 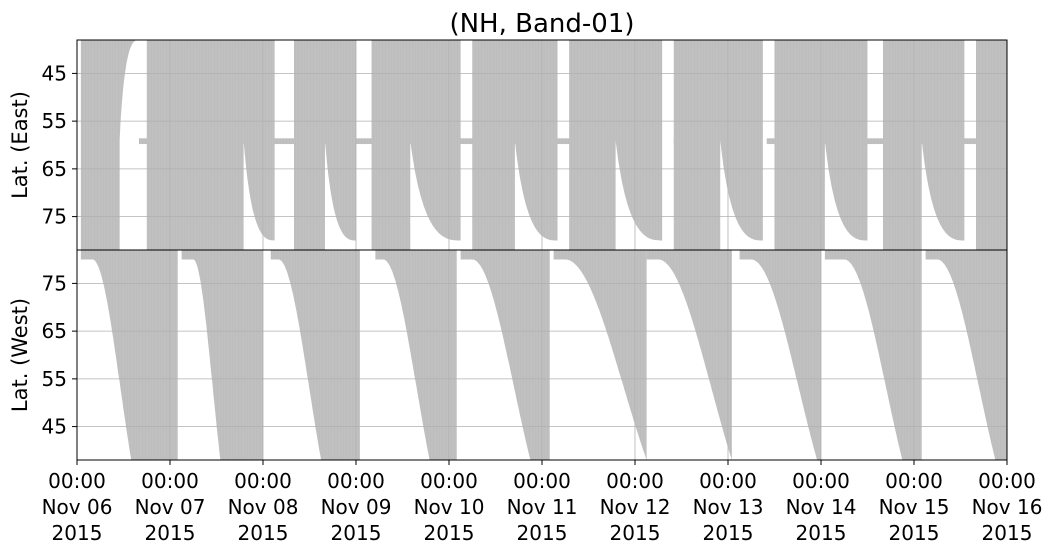 I want to click on xtick-label: Nov 14, so click(x=821, y=507).